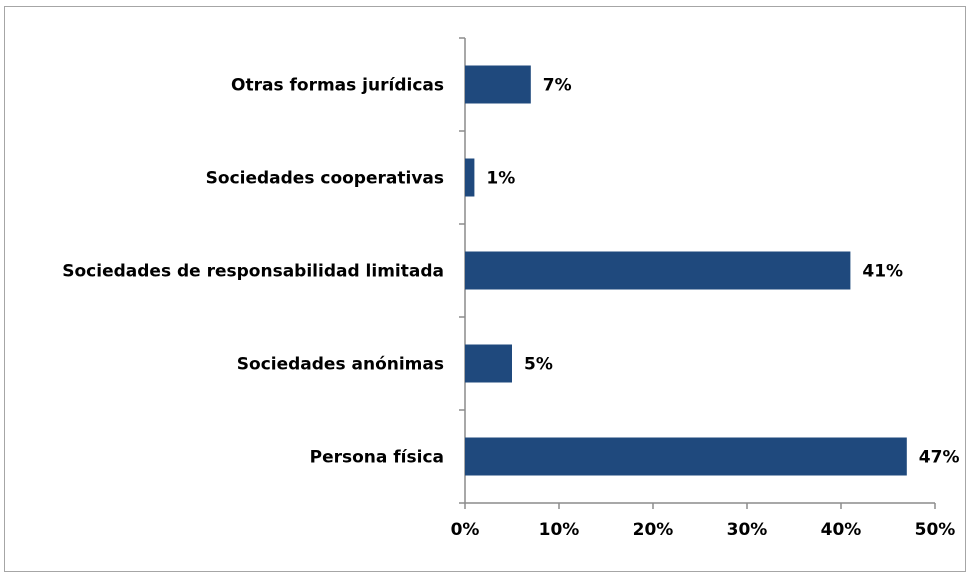  What do you see at coordinates (377, 458) in the screenshot?
I see `category-label: Persona física` at bounding box center [377, 458].